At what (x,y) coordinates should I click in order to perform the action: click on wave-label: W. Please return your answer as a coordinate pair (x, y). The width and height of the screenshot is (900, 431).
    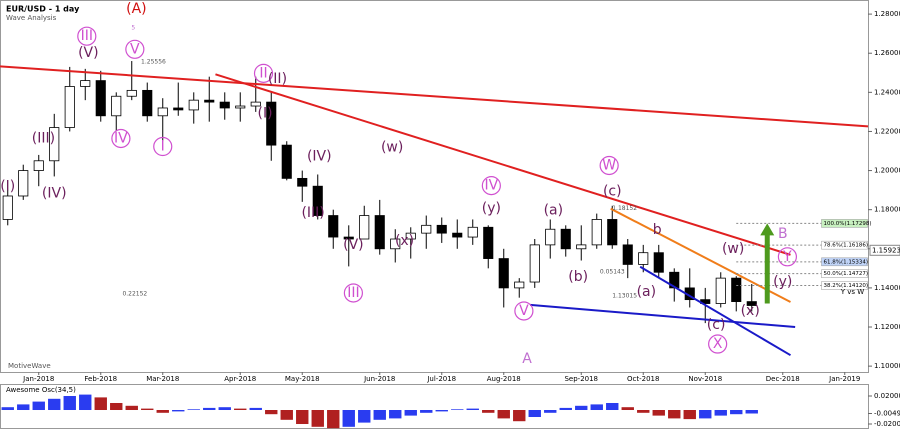
    Looking at the image, I should click on (609, 165).